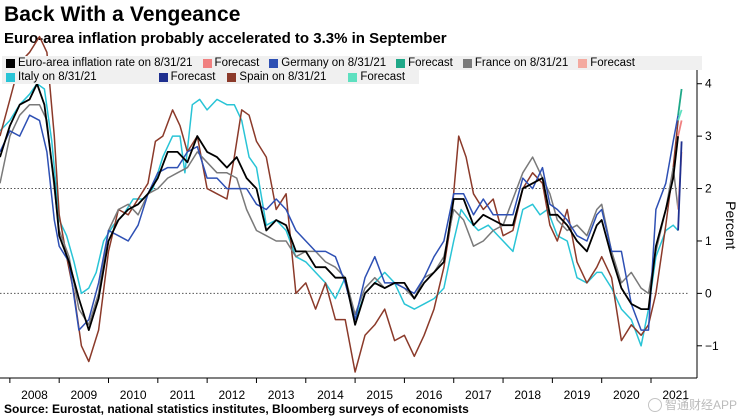  What do you see at coordinates (708, 136) in the screenshot?
I see `y-tick-label: 3` at bounding box center [708, 136].